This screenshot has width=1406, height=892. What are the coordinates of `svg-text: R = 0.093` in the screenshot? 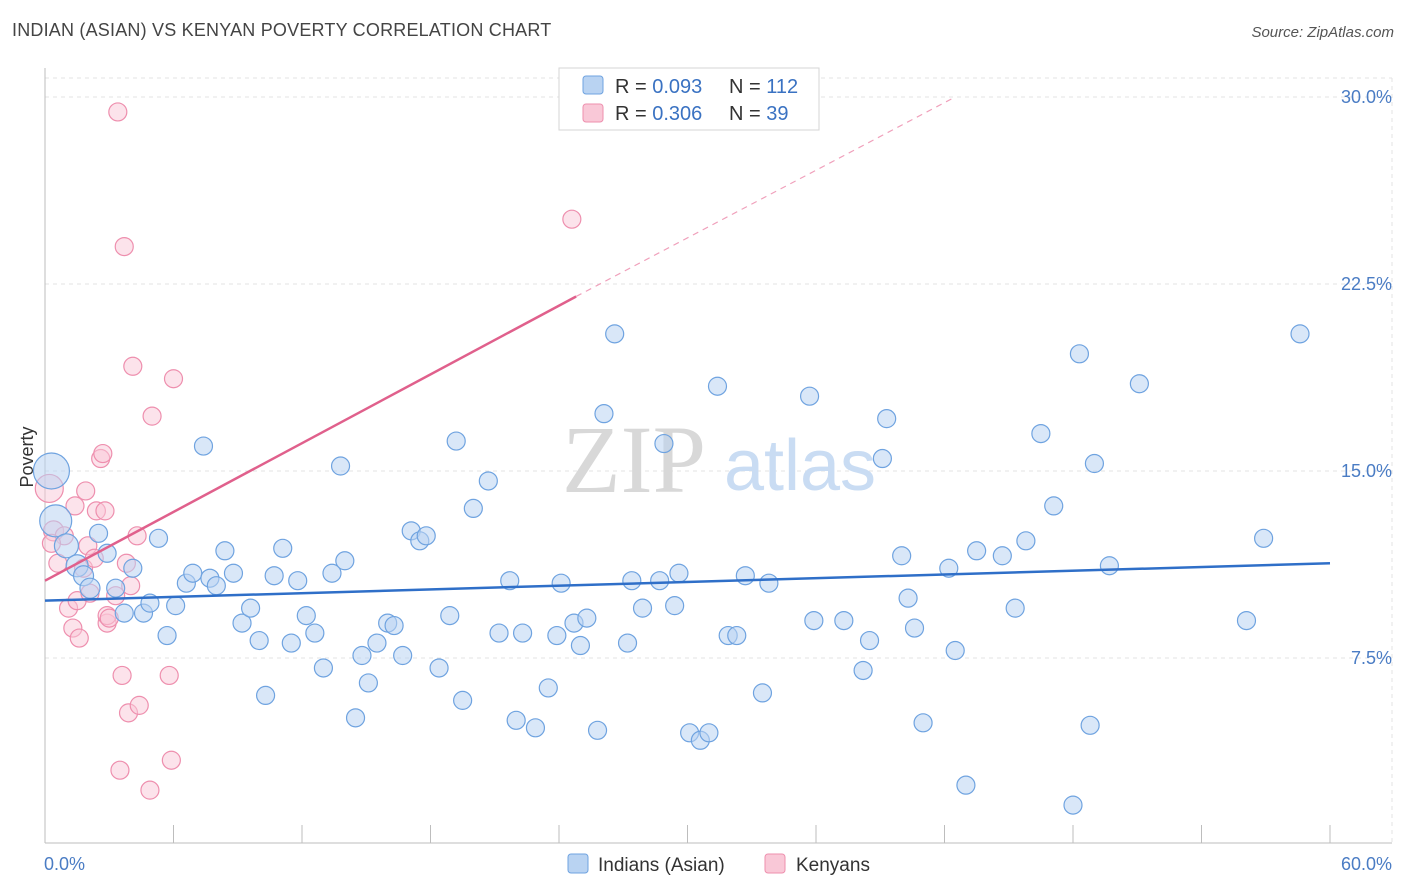 It's located at (658, 87).